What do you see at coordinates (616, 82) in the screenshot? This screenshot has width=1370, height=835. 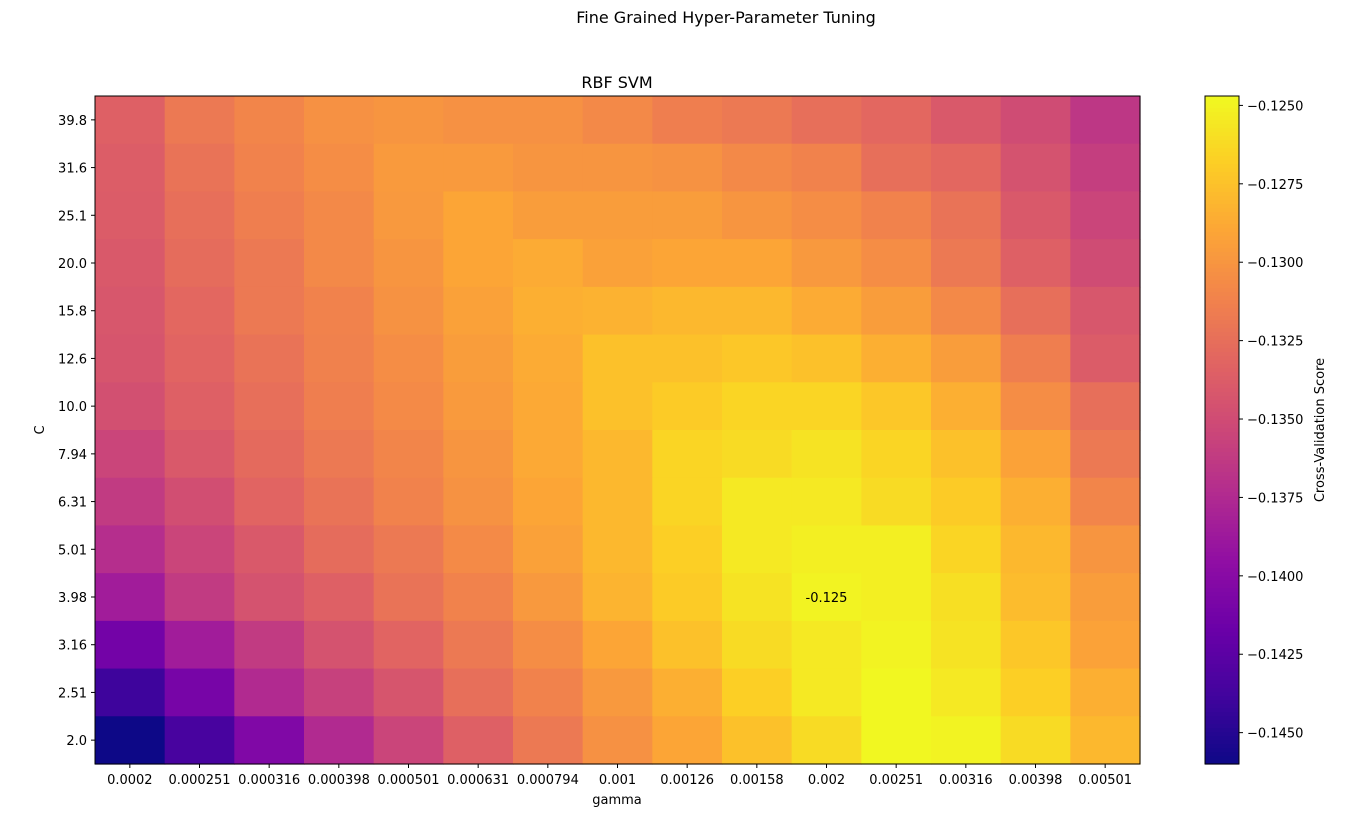 I see `chart-title: RBF SVM` at bounding box center [616, 82].